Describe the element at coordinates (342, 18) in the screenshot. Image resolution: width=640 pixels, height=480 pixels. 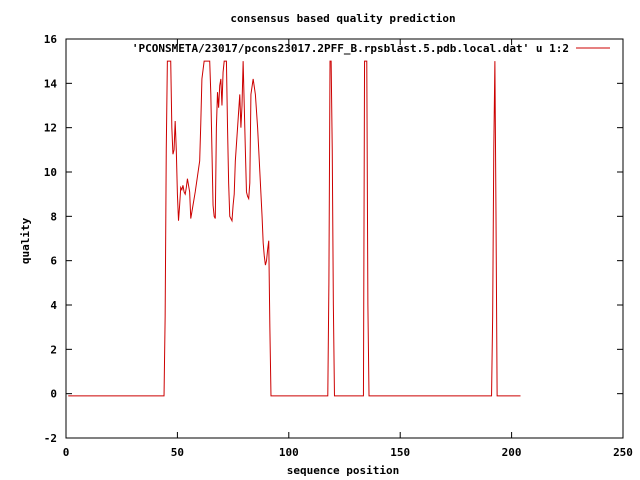
I see `chart-title: consensus based quality prediction` at that location.